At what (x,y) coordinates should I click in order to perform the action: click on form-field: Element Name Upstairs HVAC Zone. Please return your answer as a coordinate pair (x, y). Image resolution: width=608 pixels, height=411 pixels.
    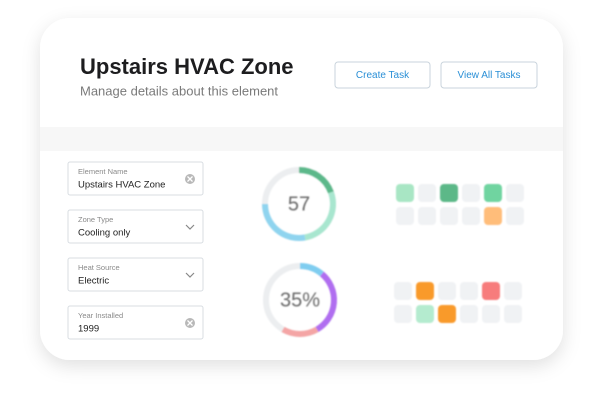
    Looking at the image, I should click on (135, 178).